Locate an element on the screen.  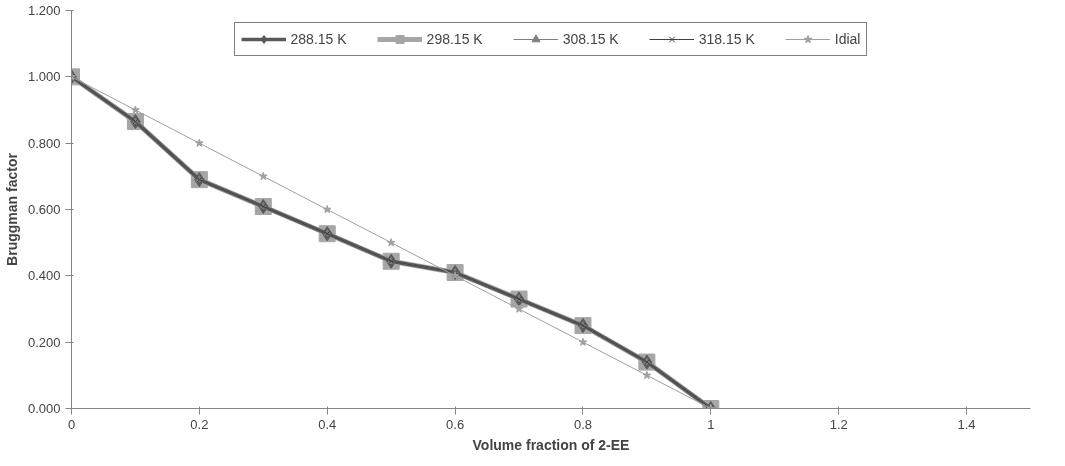
x-tick-label: 1.2 is located at coordinates (838, 424).